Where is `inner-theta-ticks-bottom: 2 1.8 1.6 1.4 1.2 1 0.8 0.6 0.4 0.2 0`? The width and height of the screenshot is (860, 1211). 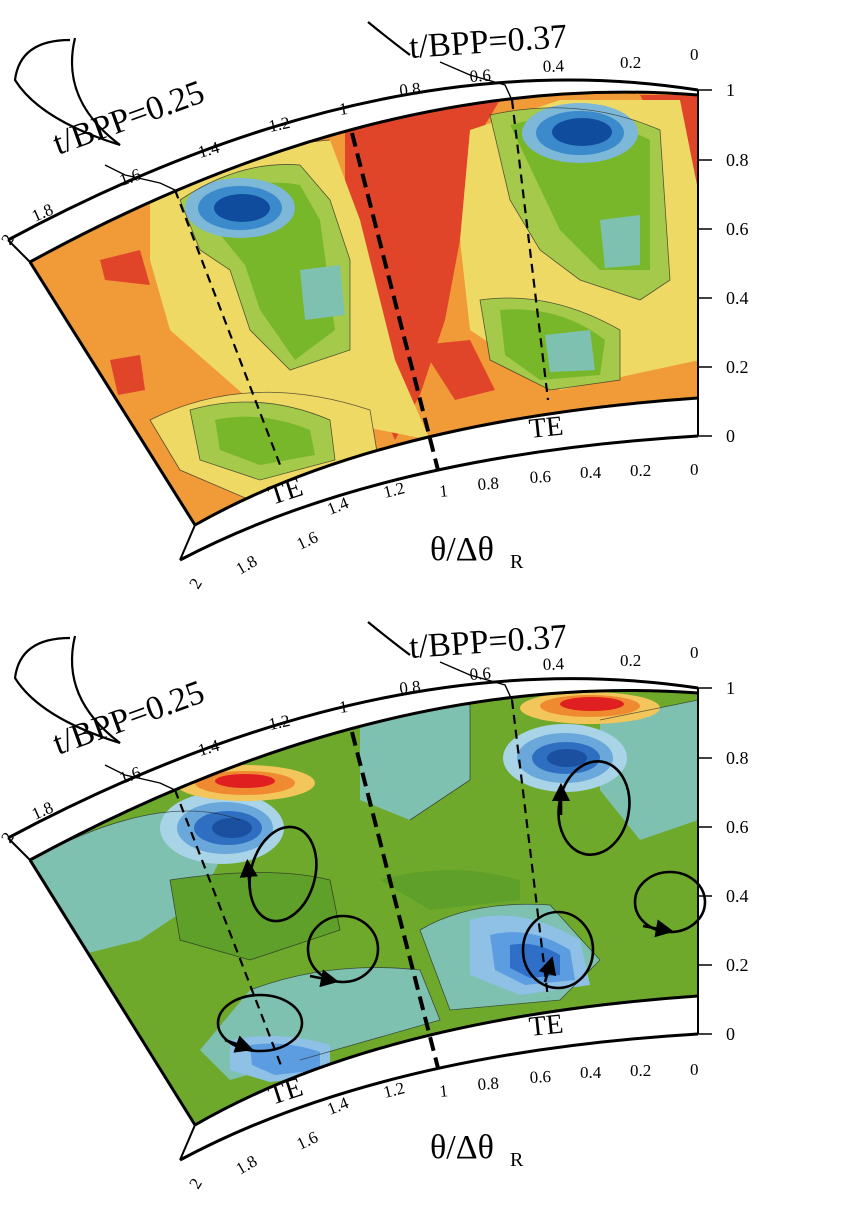
inner-theta-ticks-bottom: 2 1.8 1.6 1.4 1.2 1 0.8 0.6 0.4 0.2 0 is located at coordinates (441, 1126).